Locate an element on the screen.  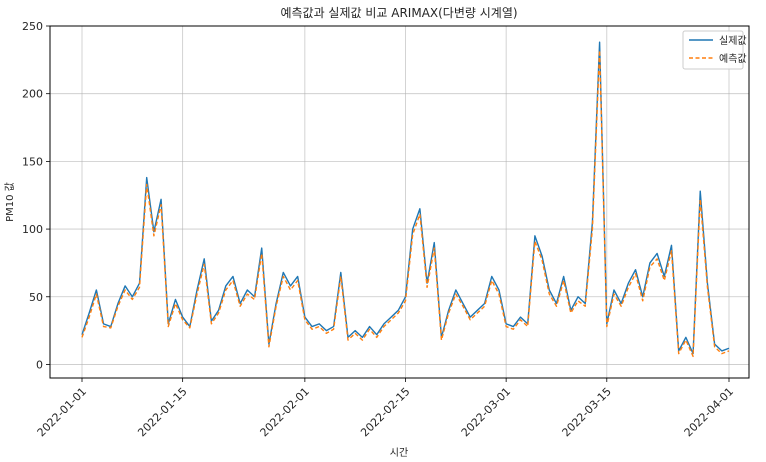
y-tick-label: 250 is located at coordinates (32, 26).